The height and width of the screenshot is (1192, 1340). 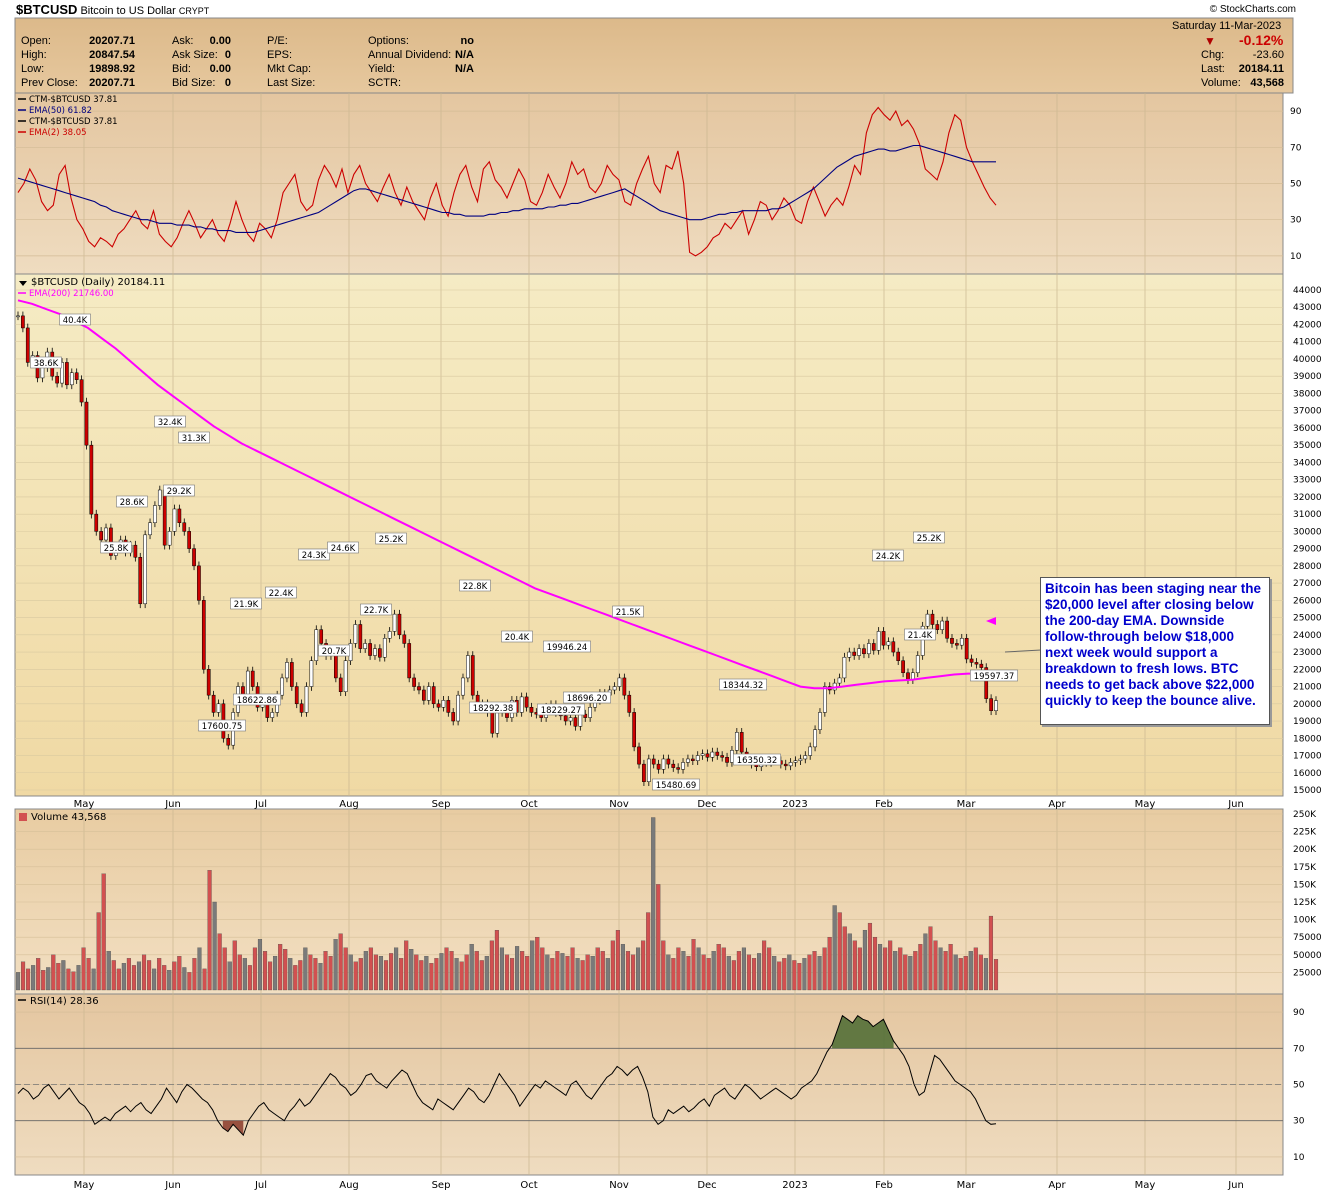 What do you see at coordinates (567, 648) in the screenshot?
I see `price-label: 19946.24` at bounding box center [567, 648].